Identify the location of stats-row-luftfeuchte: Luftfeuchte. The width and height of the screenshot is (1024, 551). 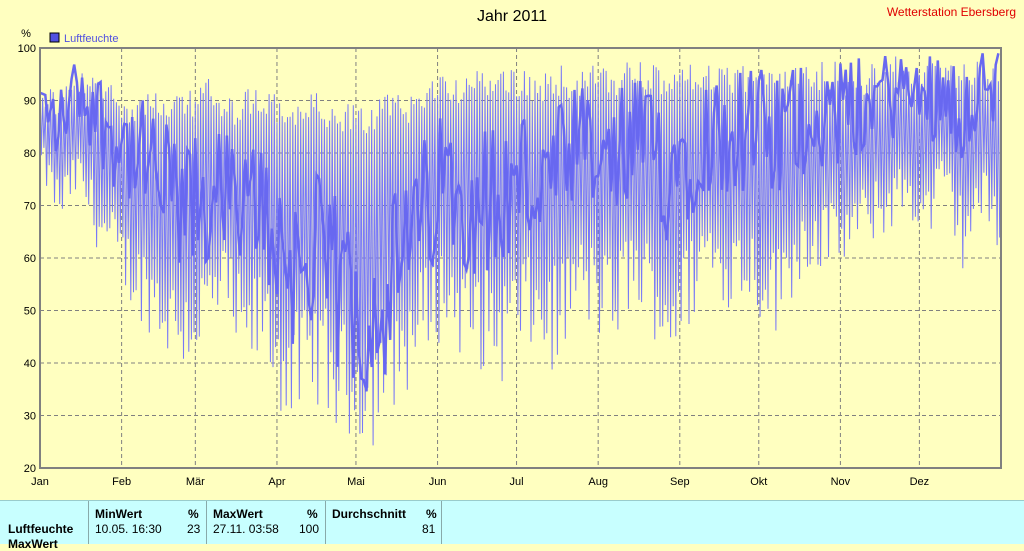
(41, 529).